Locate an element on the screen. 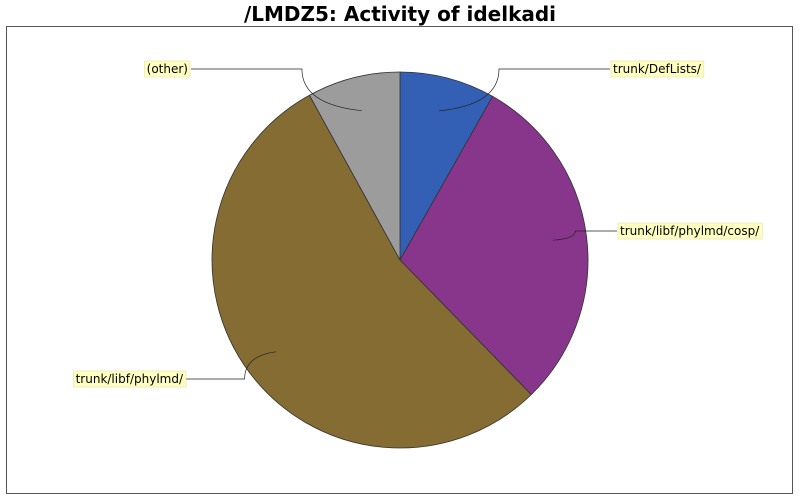  slice-label-trunk-libf-phylmd: trunk/libf/phylmd/ is located at coordinates (130, 379).